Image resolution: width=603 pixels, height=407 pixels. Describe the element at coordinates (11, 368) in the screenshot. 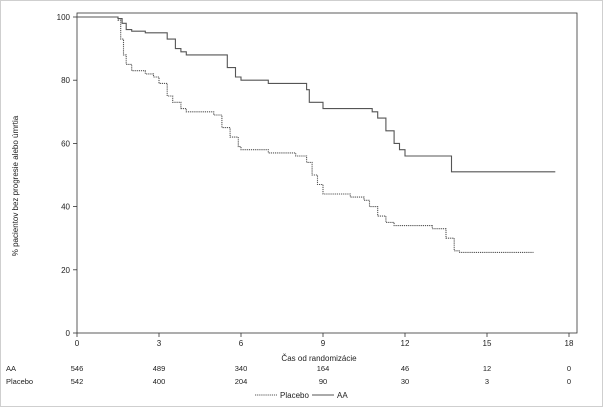

I see `risk-row-label: AA` at that location.